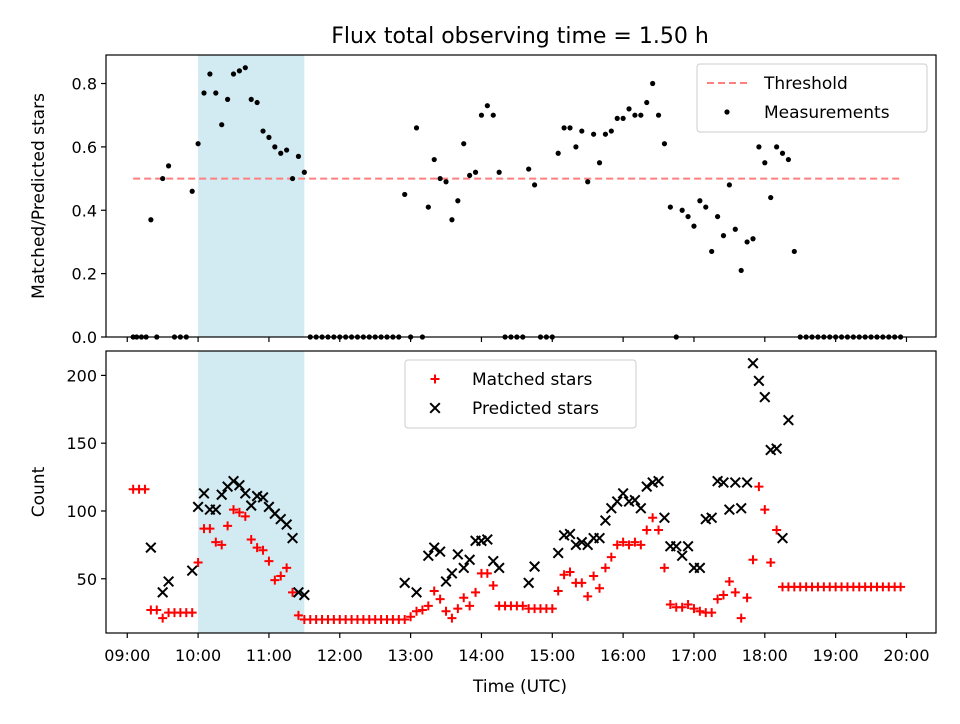 The width and height of the screenshot is (960, 724). What do you see at coordinates (765, 655) in the screenshot?
I see `x-tick-label: 18:00` at bounding box center [765, 655].